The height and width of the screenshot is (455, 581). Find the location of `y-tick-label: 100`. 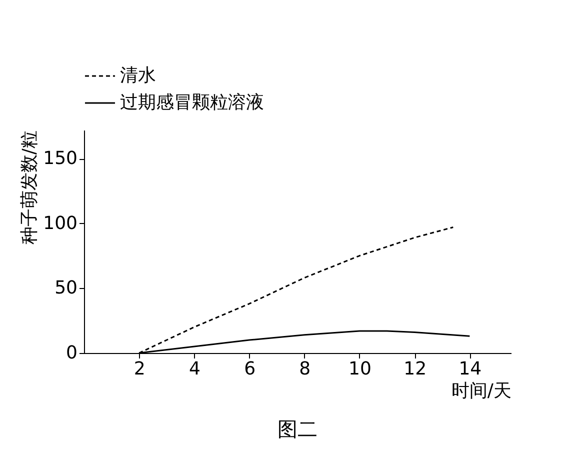

y-tick-label: 100 is located at coordinates (60, 223).